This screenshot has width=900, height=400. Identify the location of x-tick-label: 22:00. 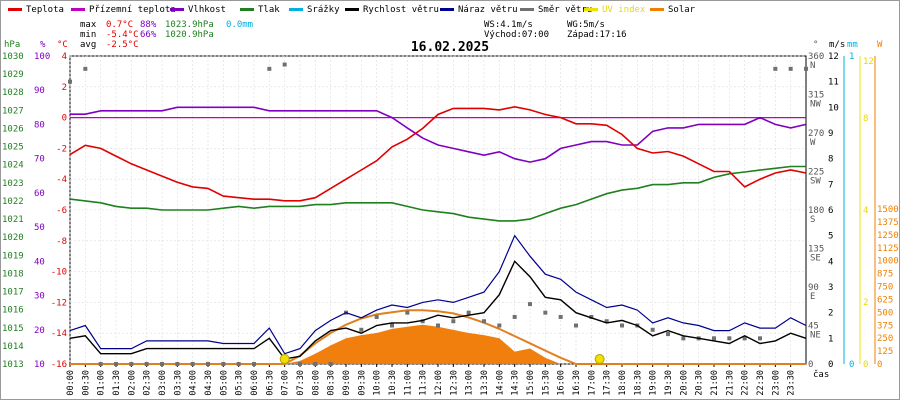
(746, 383).